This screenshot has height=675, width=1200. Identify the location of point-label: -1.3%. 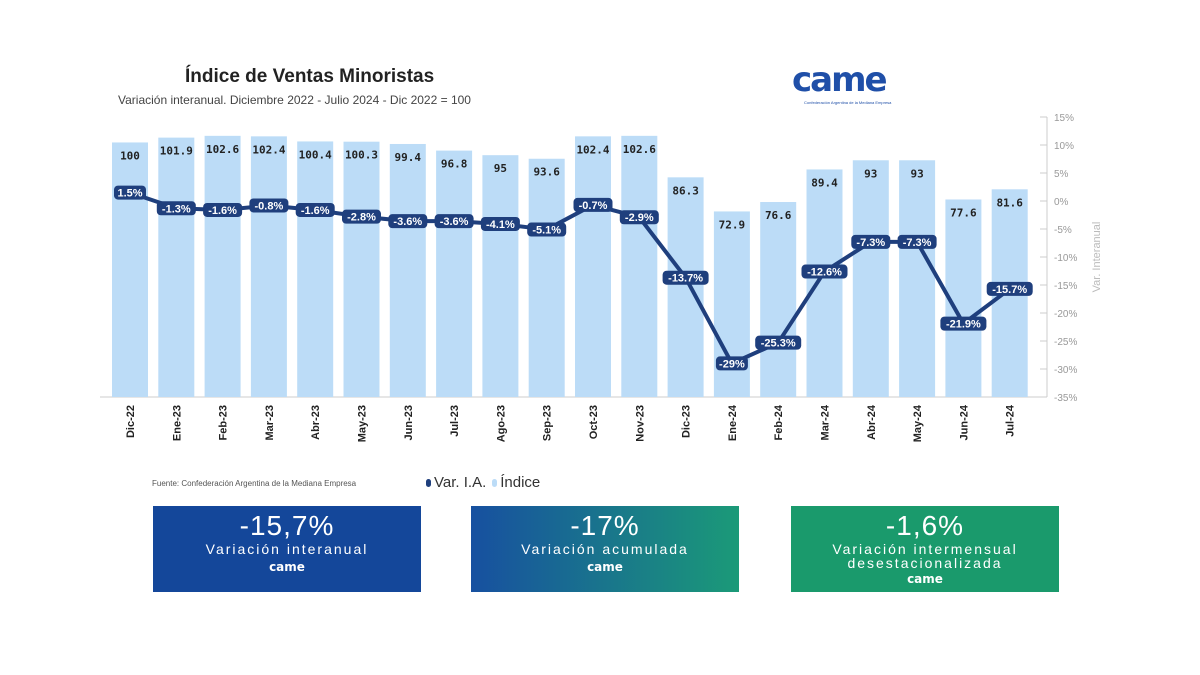
(176, 209).